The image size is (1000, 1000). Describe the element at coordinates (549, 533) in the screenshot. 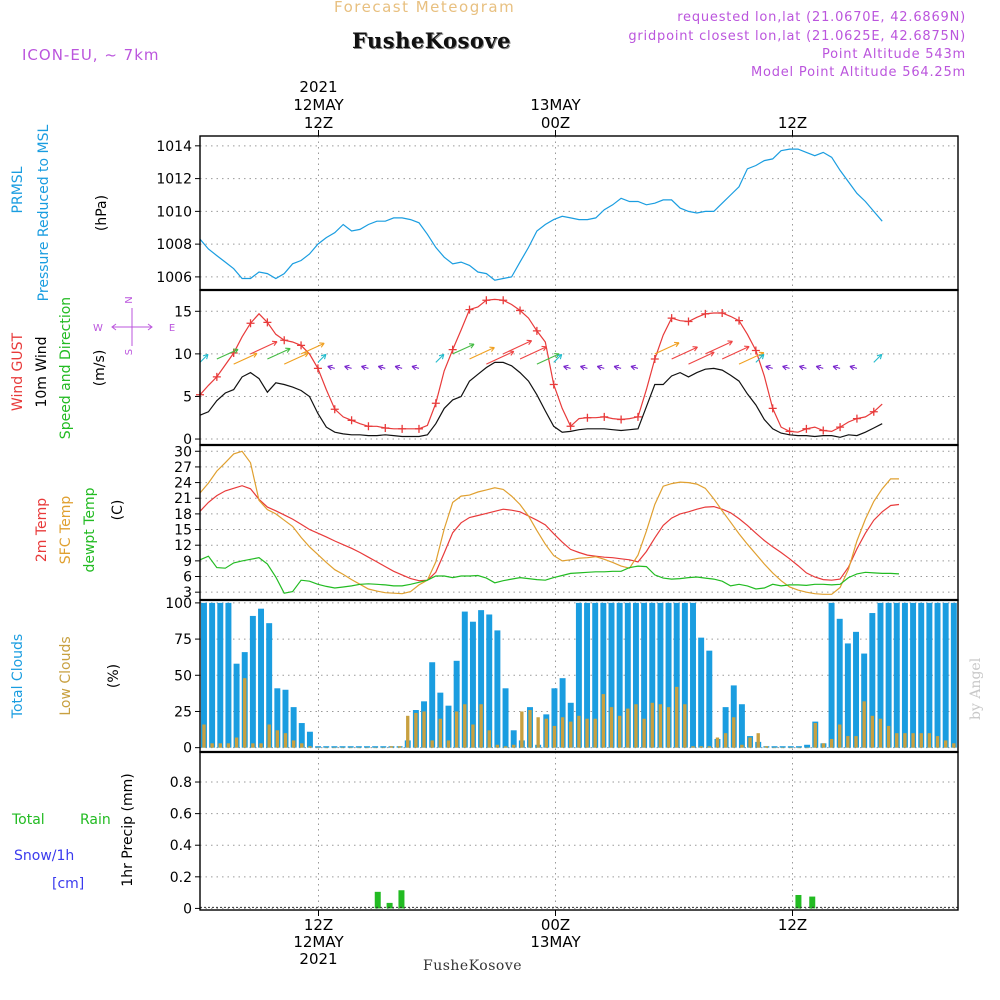

I see `series-2m-temp` at that location.